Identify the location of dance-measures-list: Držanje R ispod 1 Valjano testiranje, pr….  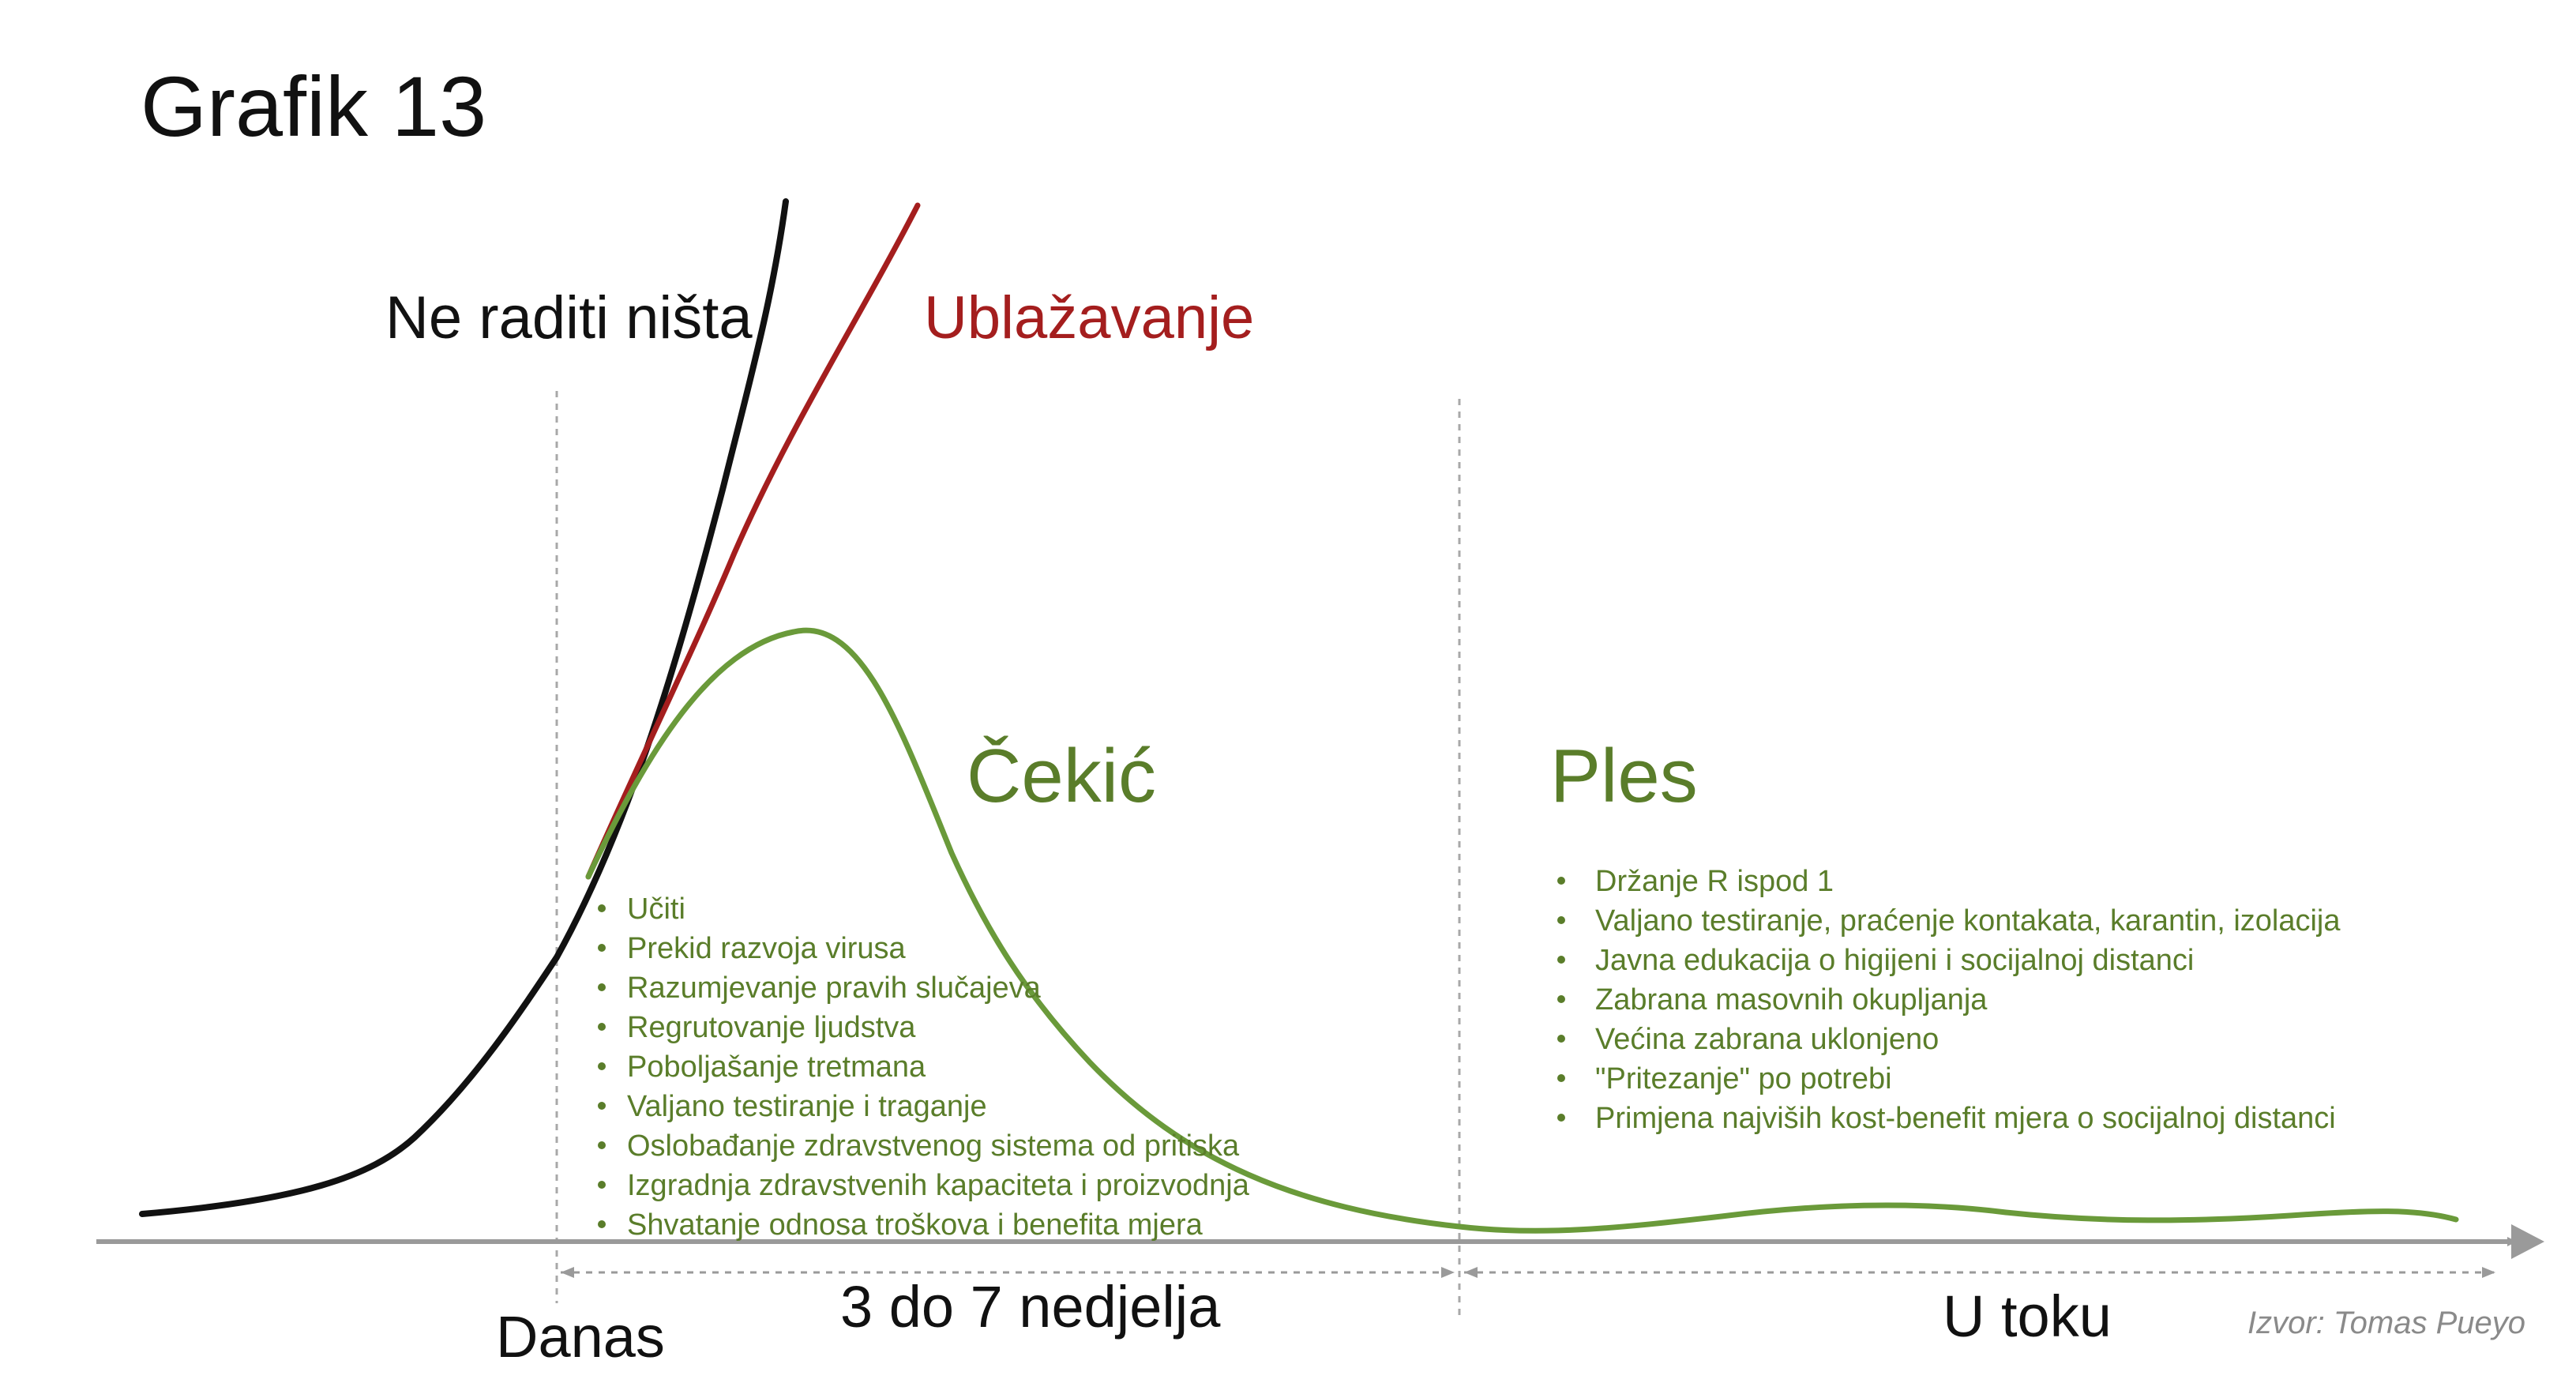
(1949, 1000).